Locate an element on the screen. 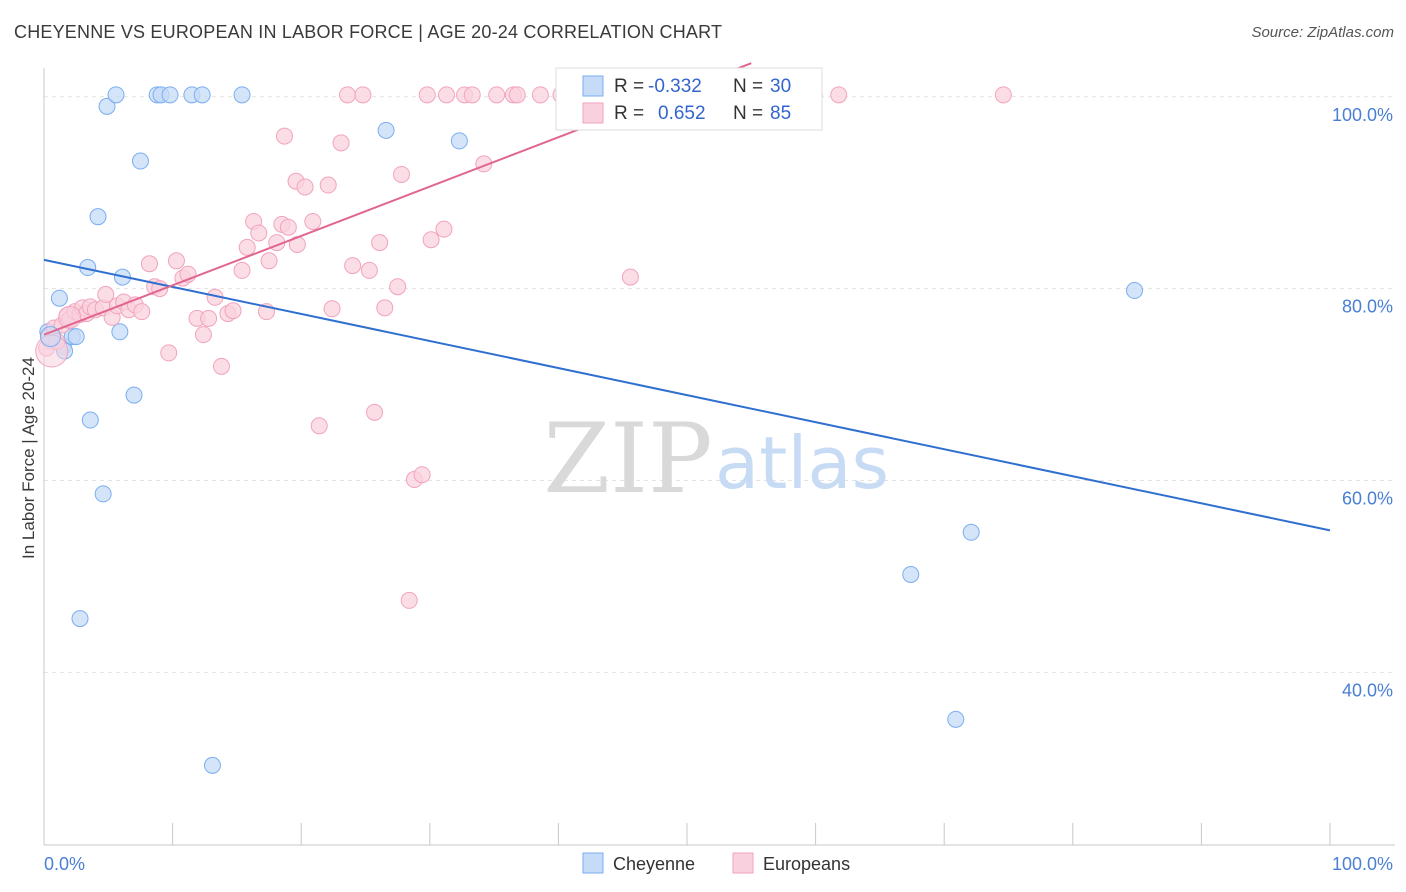  series-label-europeans: Europeans is located at coordinates (806, 864).